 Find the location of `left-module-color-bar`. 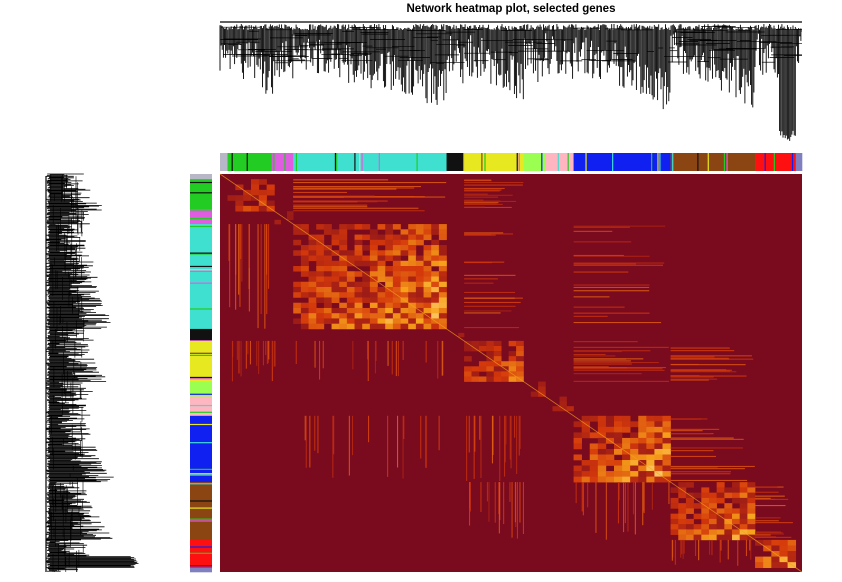

left-module-color-bar is located at coordinates (201, 373).